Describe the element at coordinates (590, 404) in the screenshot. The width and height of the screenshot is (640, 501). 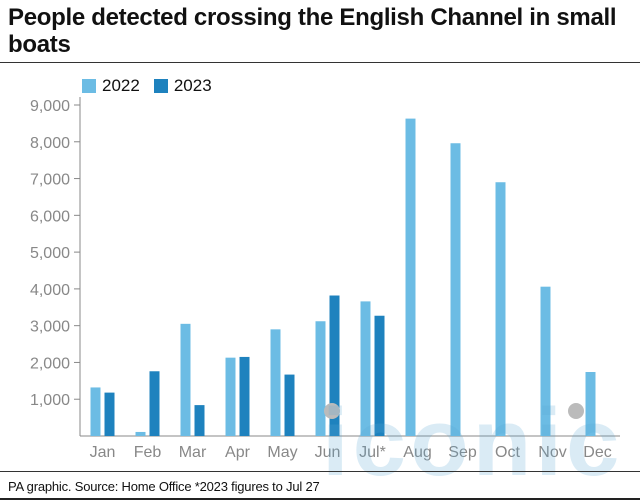
I see `bar-2022-dec` at that location.